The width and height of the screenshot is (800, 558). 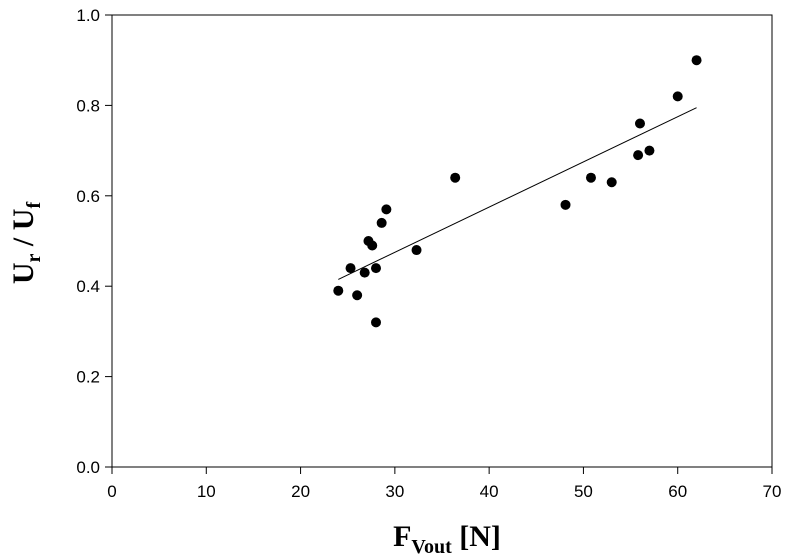 I want to click on x-tick-label: 60, so click(x=677, y=491).